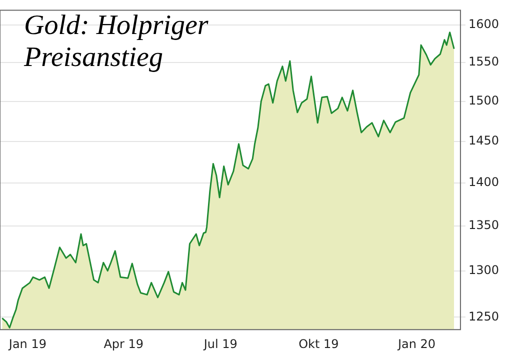 Image resolution: width=506 pixels, height=357 pixels. What do you see at coordinates (484, 182) in the screenshot?
I see `y-tick-label: 1400` at bounding box center [484, 182].